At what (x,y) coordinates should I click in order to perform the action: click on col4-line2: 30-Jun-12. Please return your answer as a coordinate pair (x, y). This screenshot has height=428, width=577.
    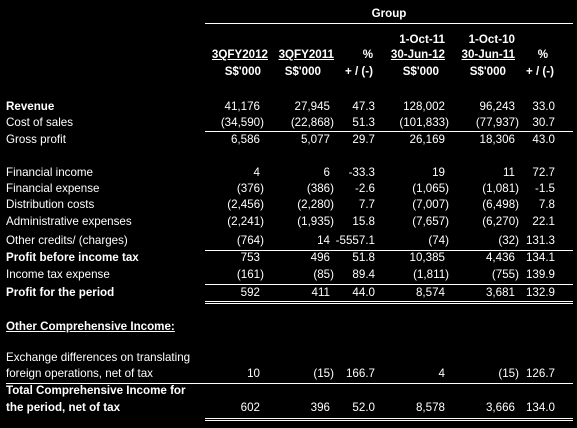
    Looking at the image, I should click on (417, 54).